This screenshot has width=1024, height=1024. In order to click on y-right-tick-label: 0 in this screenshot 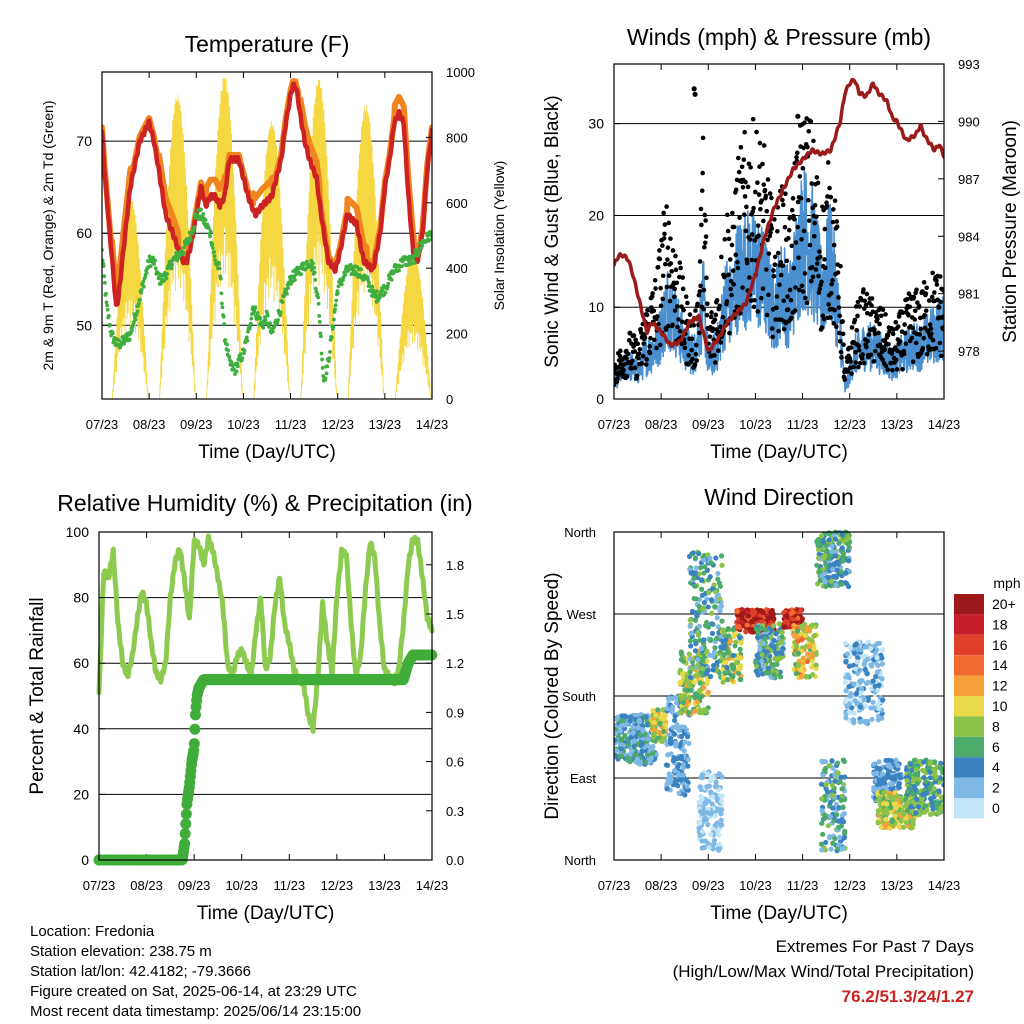, I will do `click(449, 399)`.